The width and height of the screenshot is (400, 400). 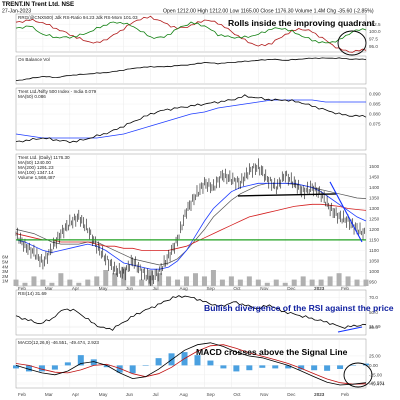 I want to click on price-tick-label: 1050, so click(x=374, y=260).